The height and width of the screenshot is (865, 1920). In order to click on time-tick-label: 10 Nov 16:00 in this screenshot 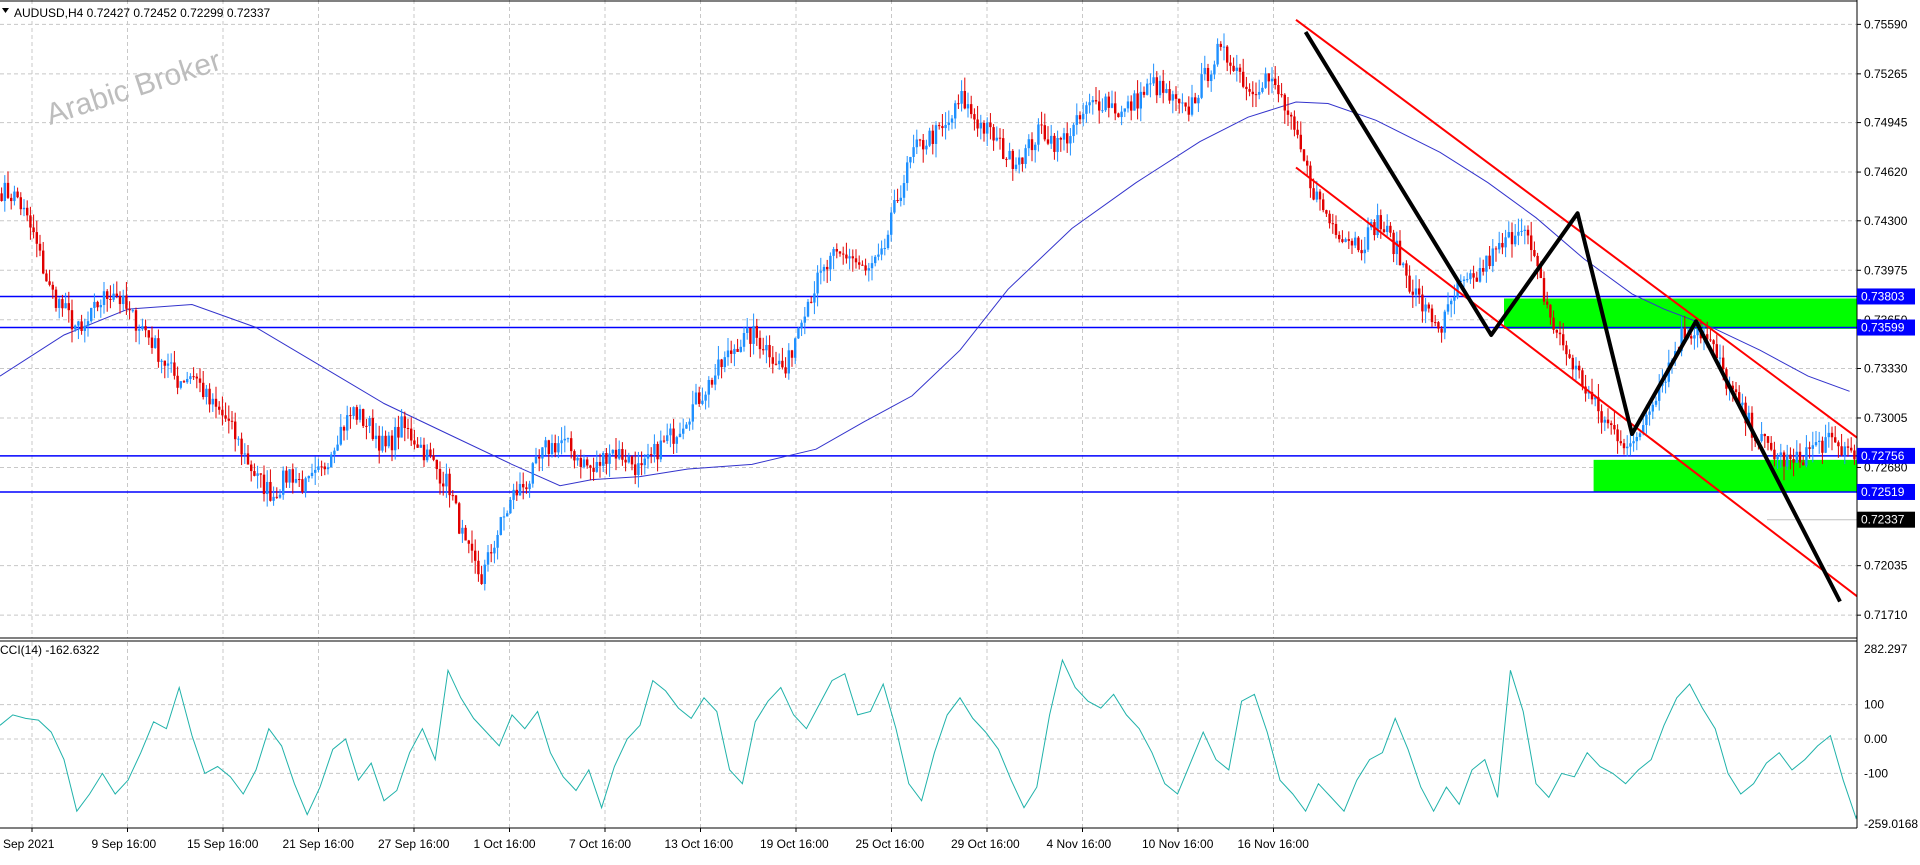, I will do `click(1178, 844)`.